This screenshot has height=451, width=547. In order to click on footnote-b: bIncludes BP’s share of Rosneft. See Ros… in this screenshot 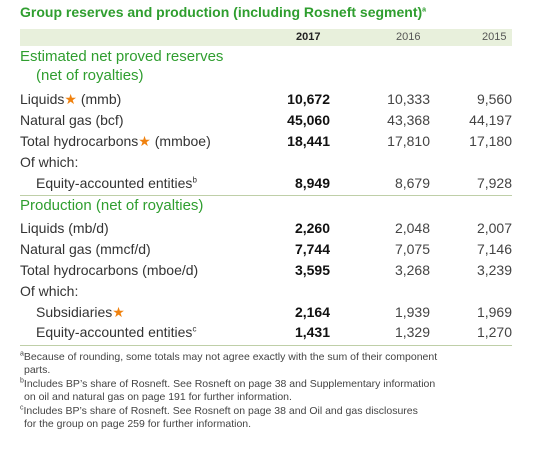, I will do `click(228, 390)`.